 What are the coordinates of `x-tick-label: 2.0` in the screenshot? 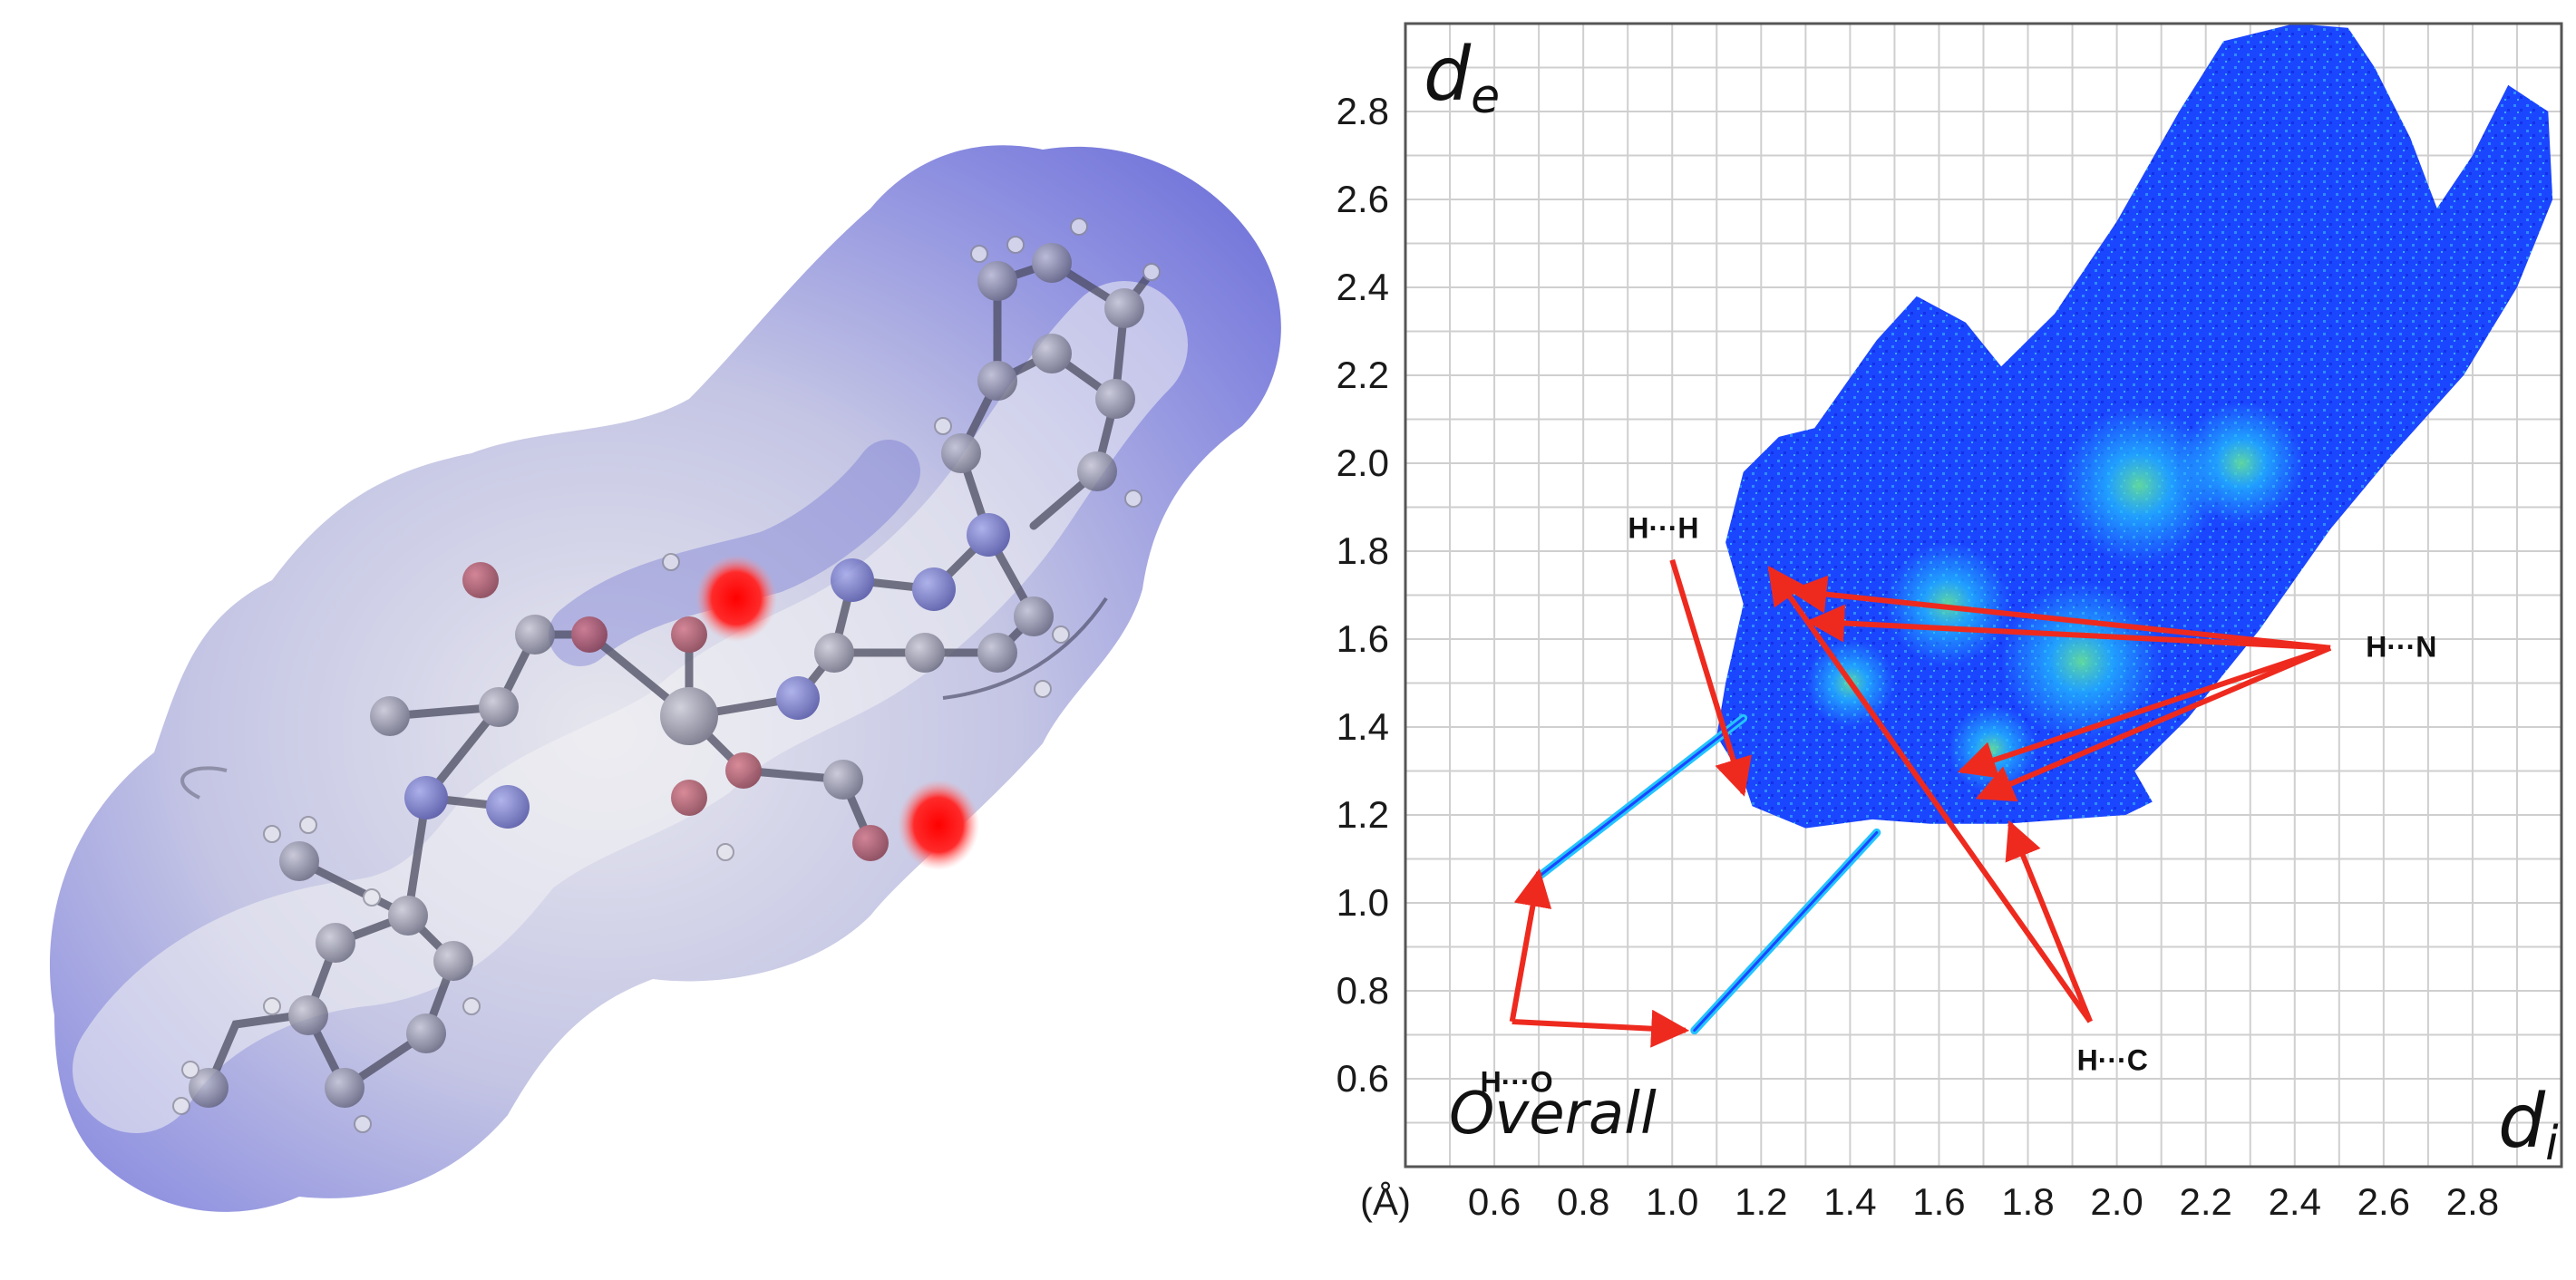 It's located at (2116, 1201).